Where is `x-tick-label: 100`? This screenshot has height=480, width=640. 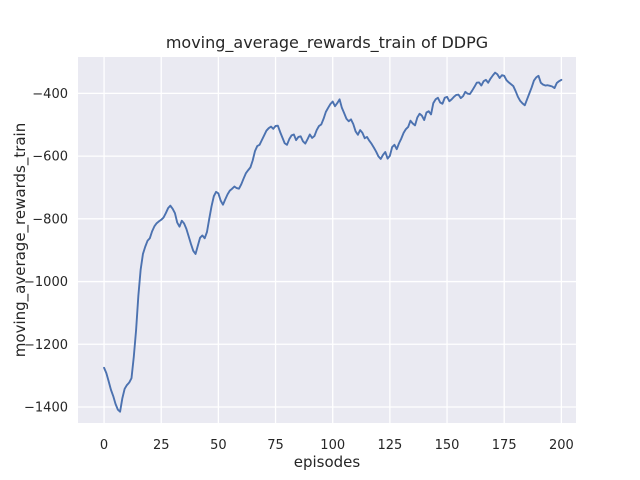 x-tick-label: 100 is located at coordinates (332, 445).